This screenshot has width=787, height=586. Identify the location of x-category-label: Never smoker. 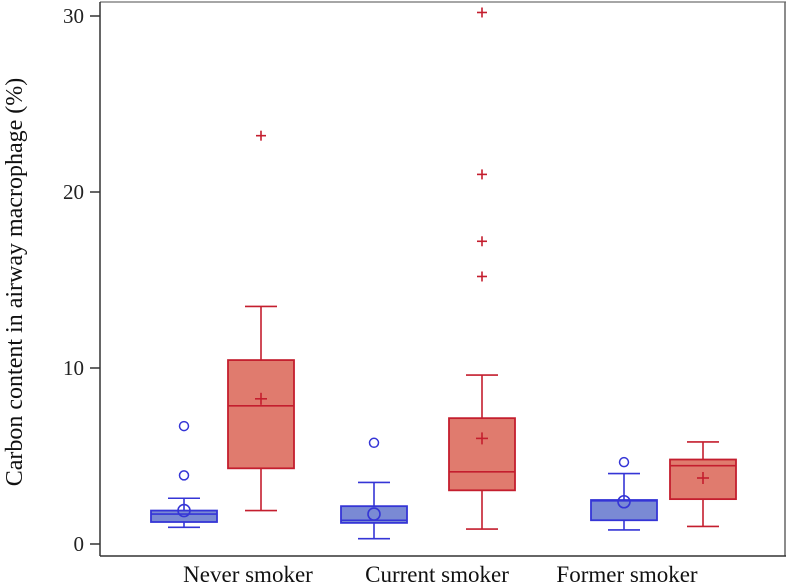
(248, 574).